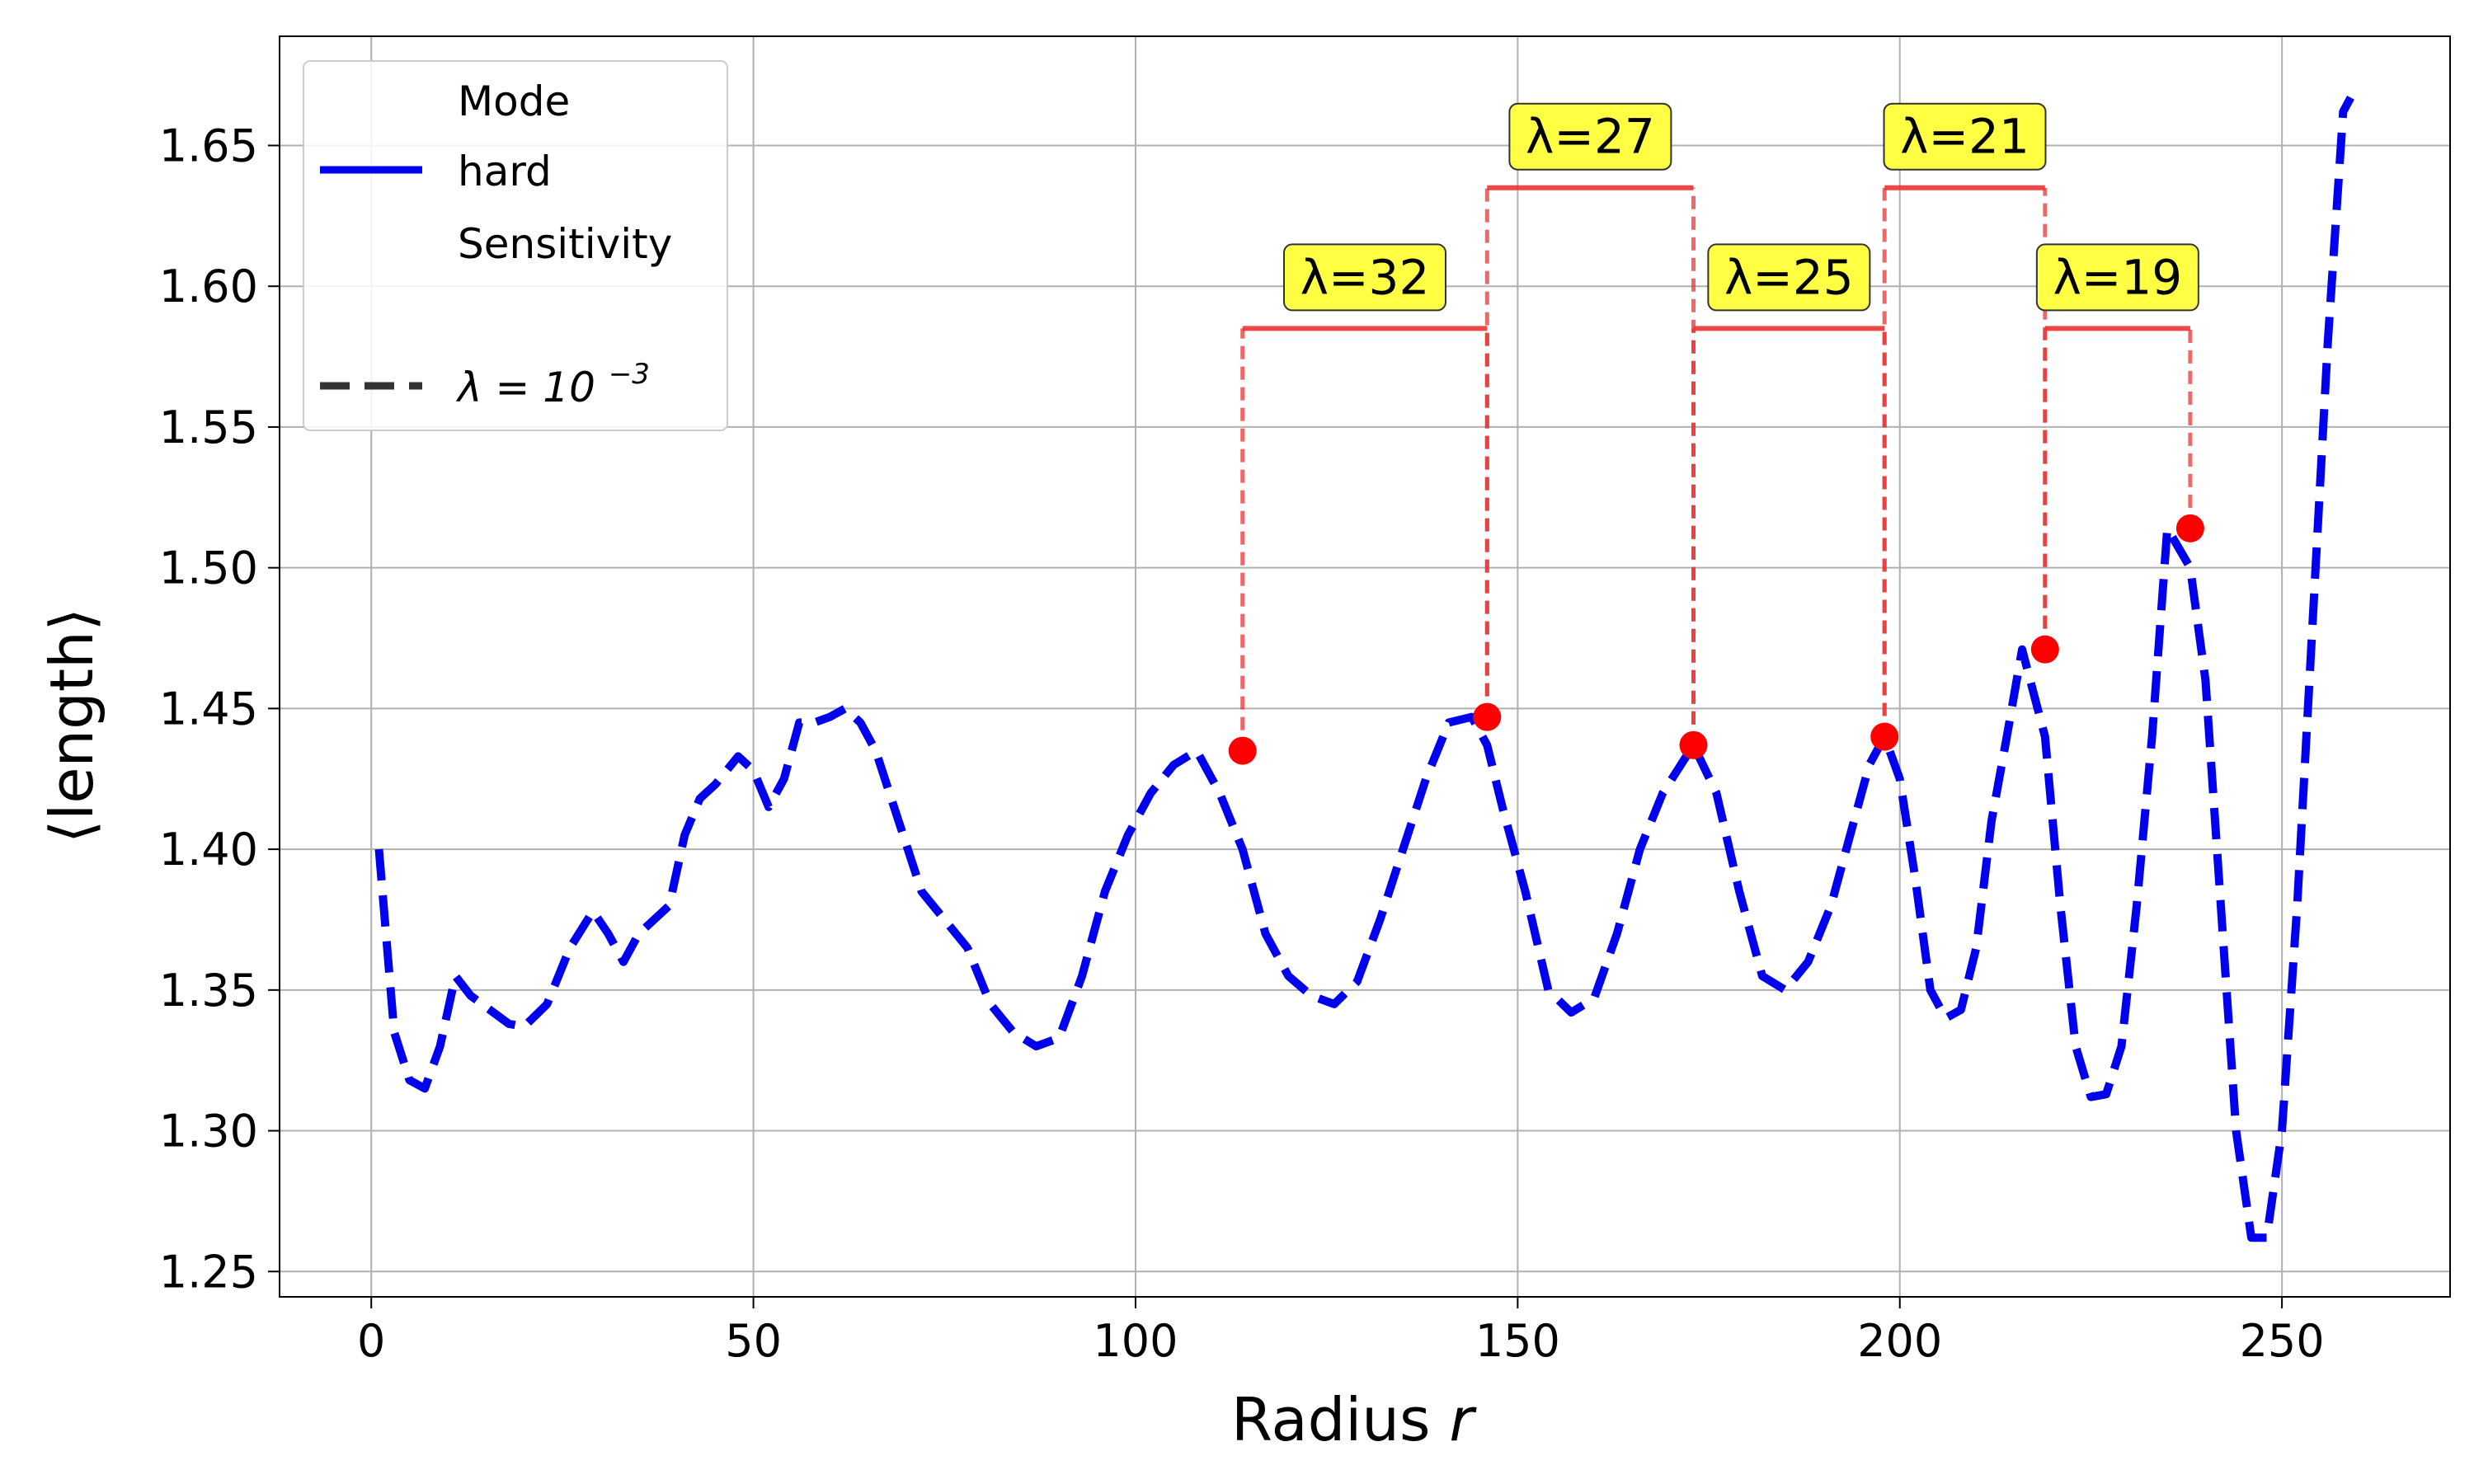 The height and width of the screenshot is (1484, 2474). I want to click on x-tick-label: 0, so click(371, 1341).